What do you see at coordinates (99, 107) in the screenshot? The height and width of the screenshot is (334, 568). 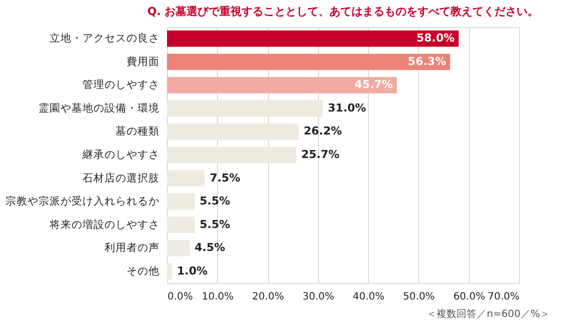 I see `y-tick-label: 霊園や墓地の設備・環境` at bounding box center [99, 107].